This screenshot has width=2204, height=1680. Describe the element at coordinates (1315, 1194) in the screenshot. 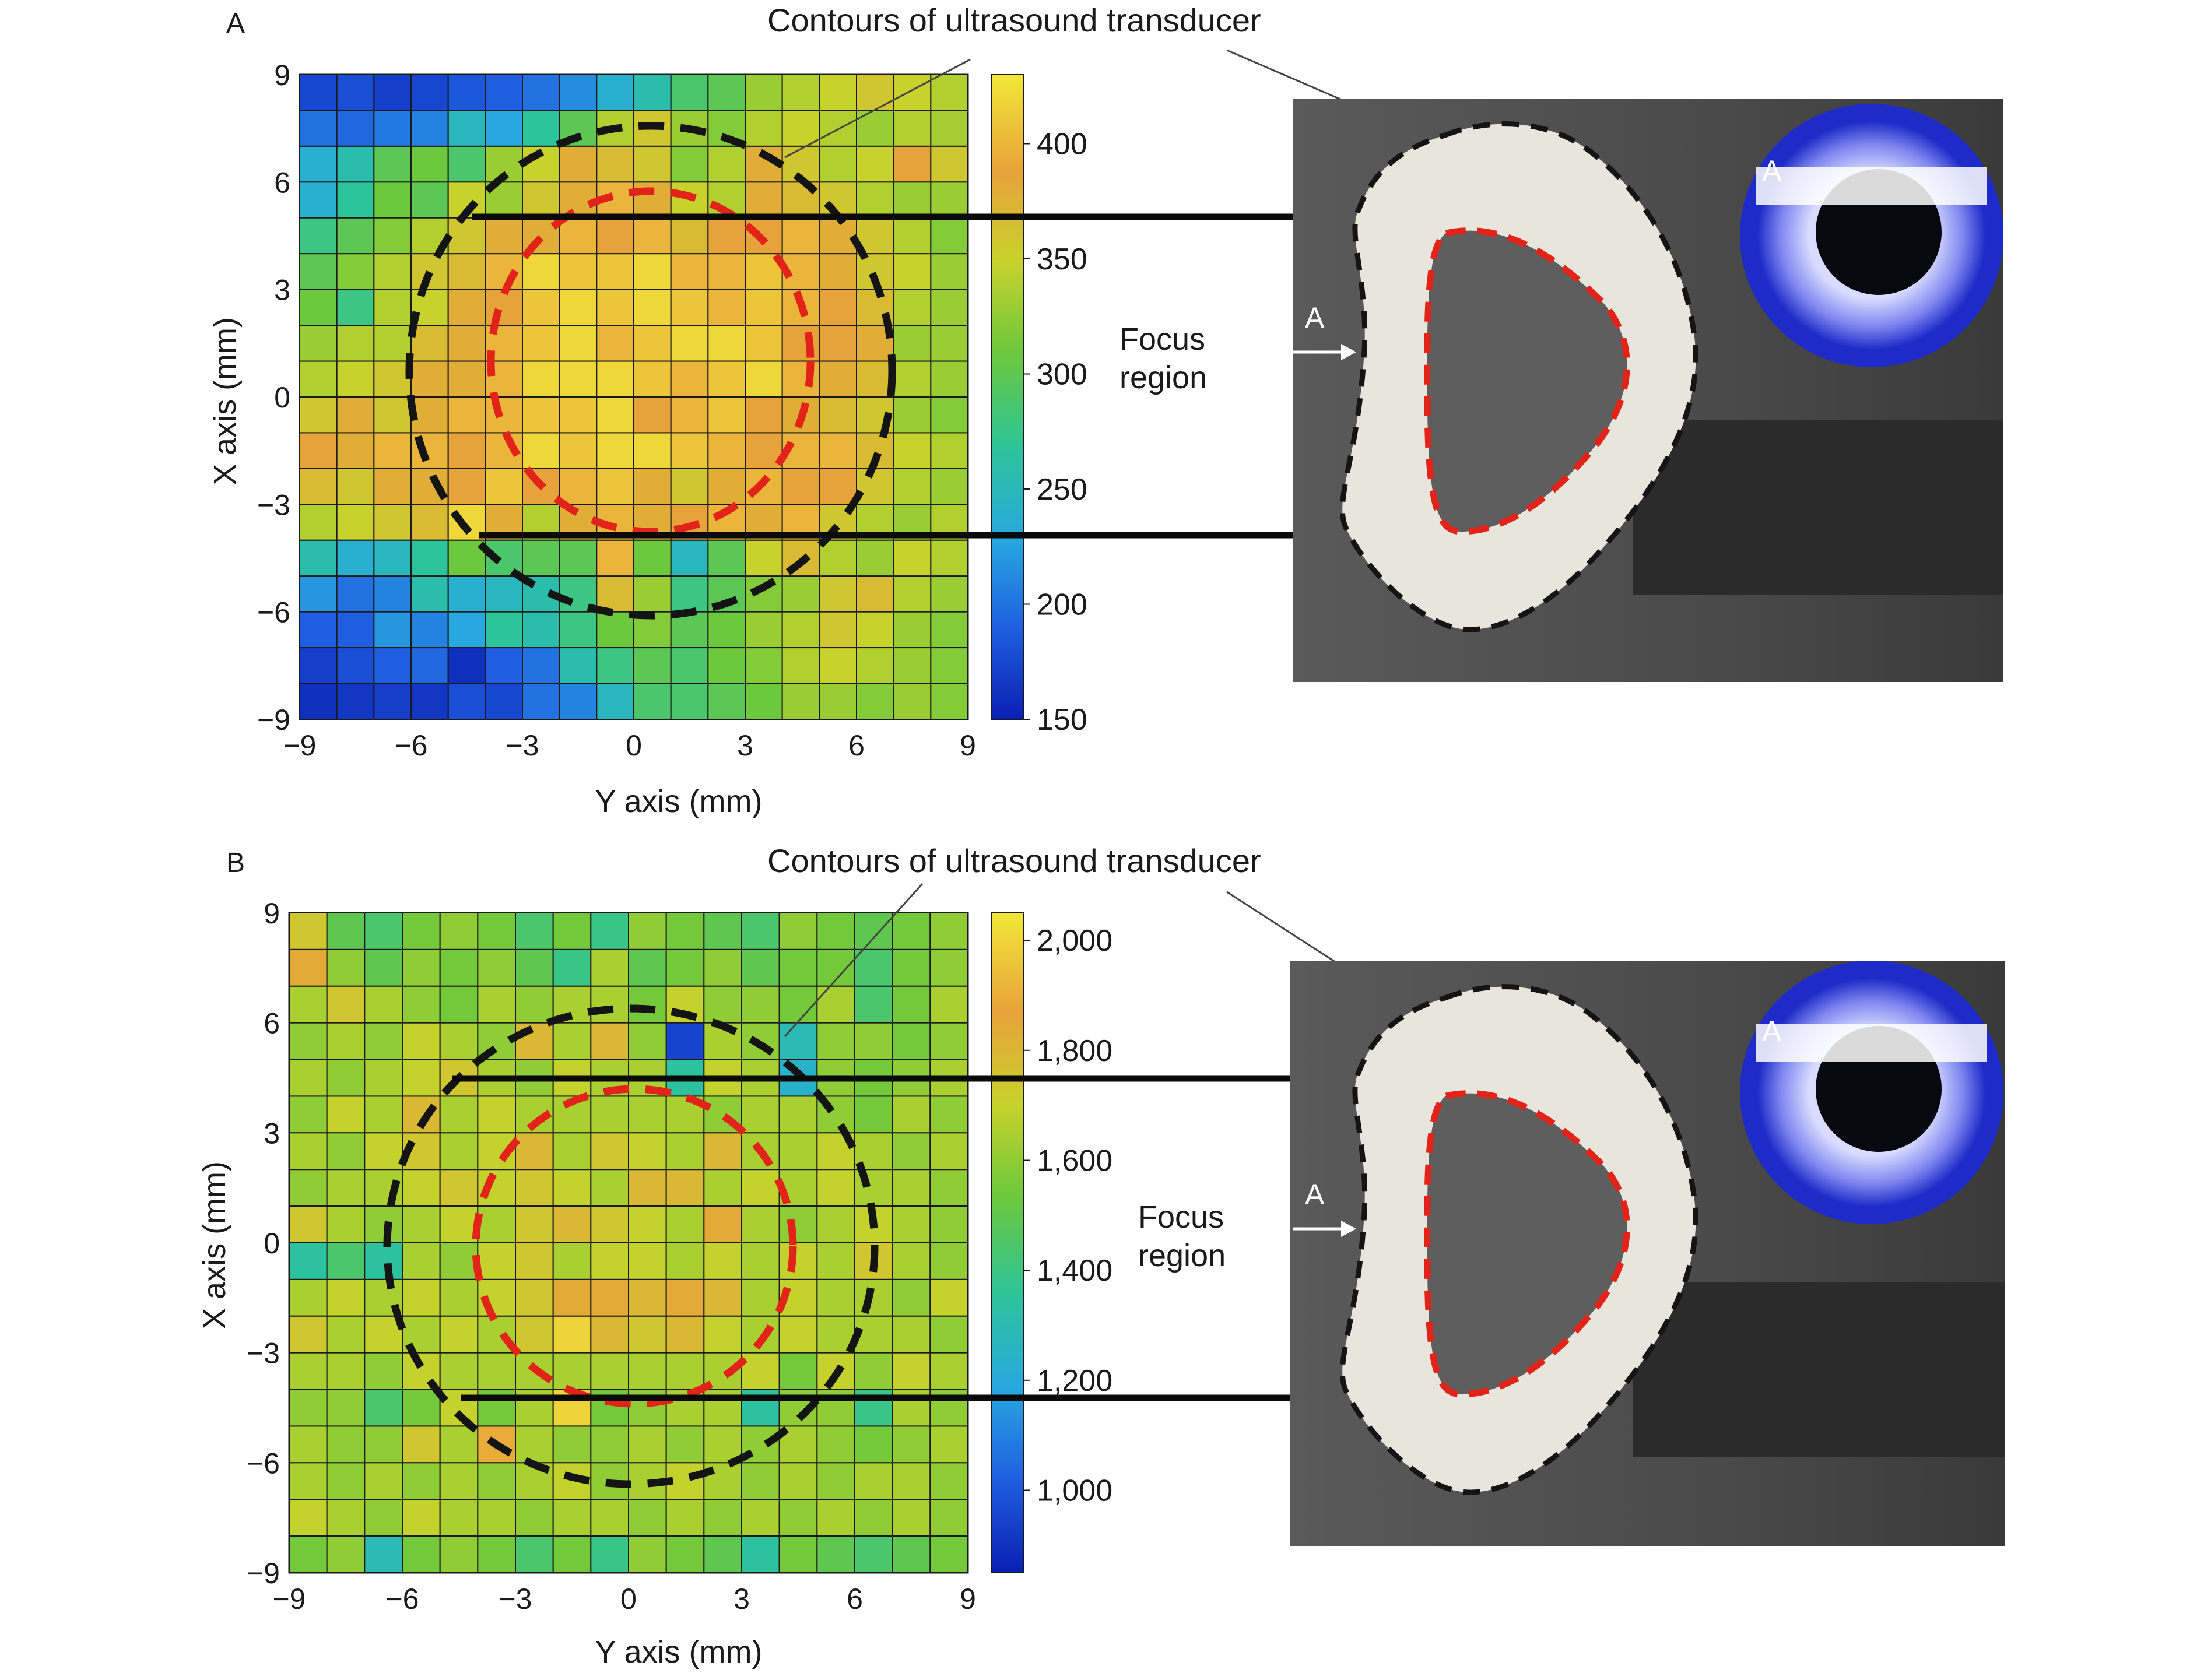

I see `marker-label: A` at that location.